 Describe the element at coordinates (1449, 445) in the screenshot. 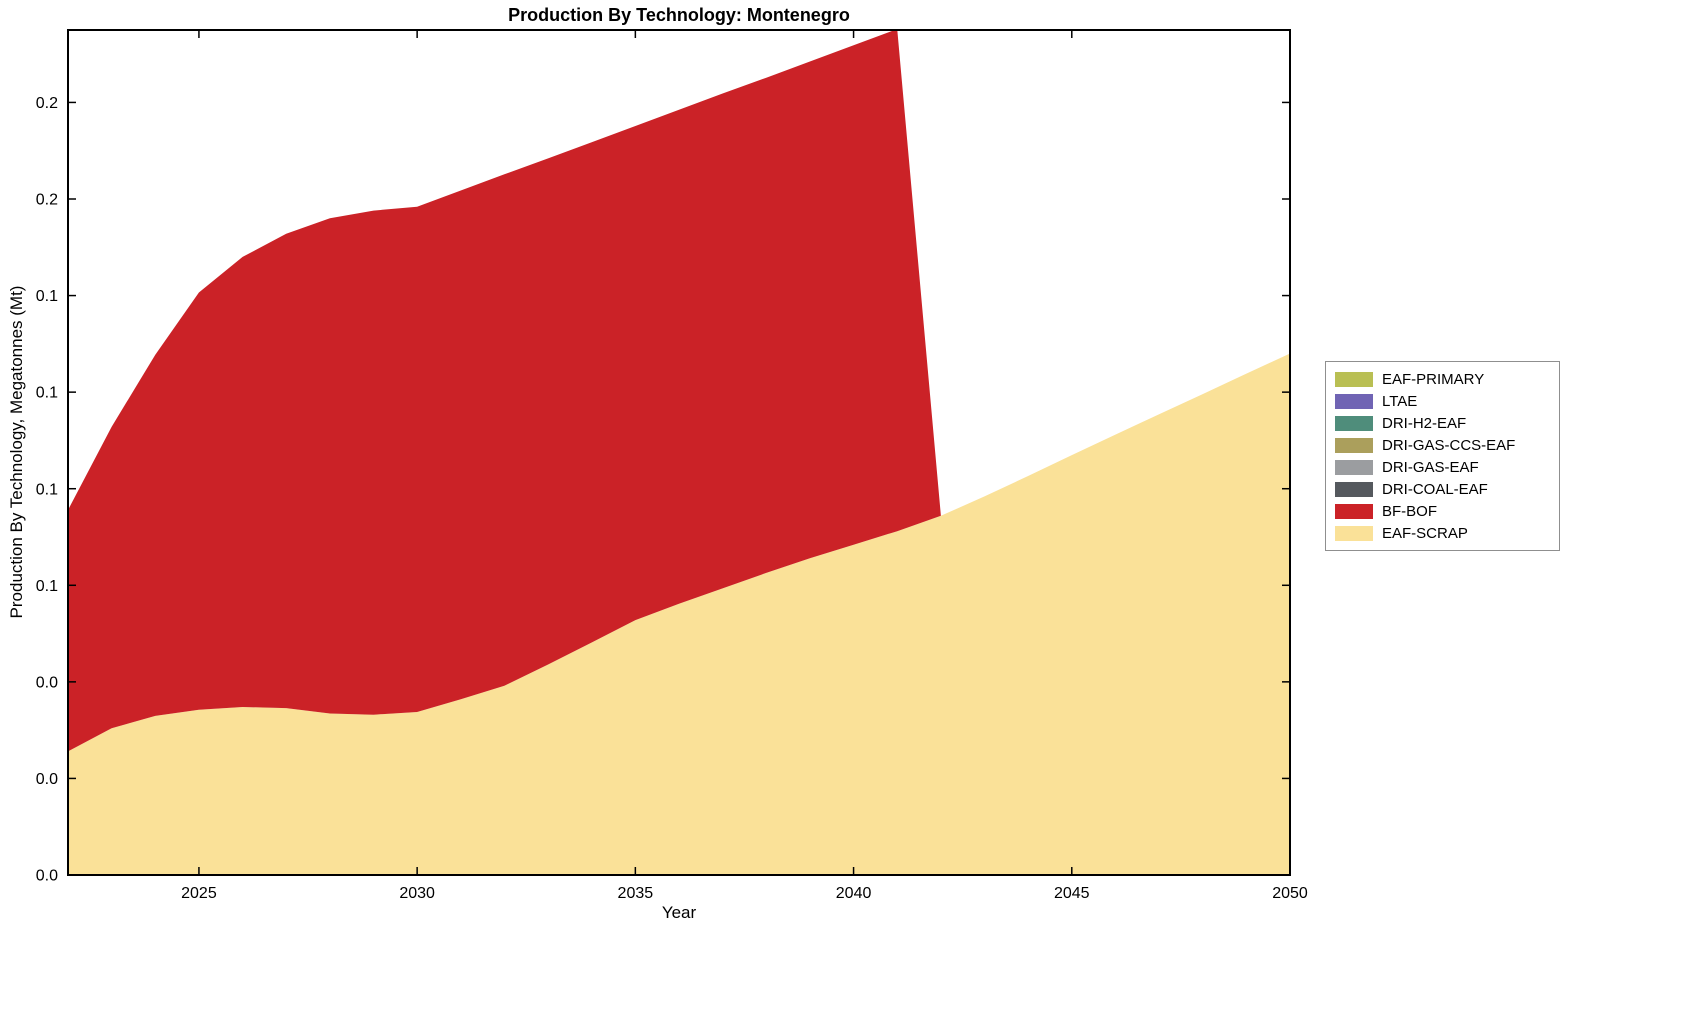

I see `legend-label: DRI-GAS-CCS-EAF` at that location.